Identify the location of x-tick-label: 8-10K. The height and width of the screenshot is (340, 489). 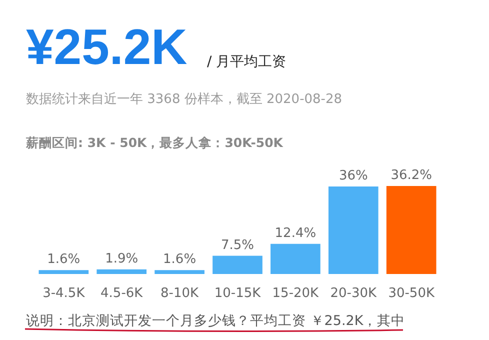
(180, 293).